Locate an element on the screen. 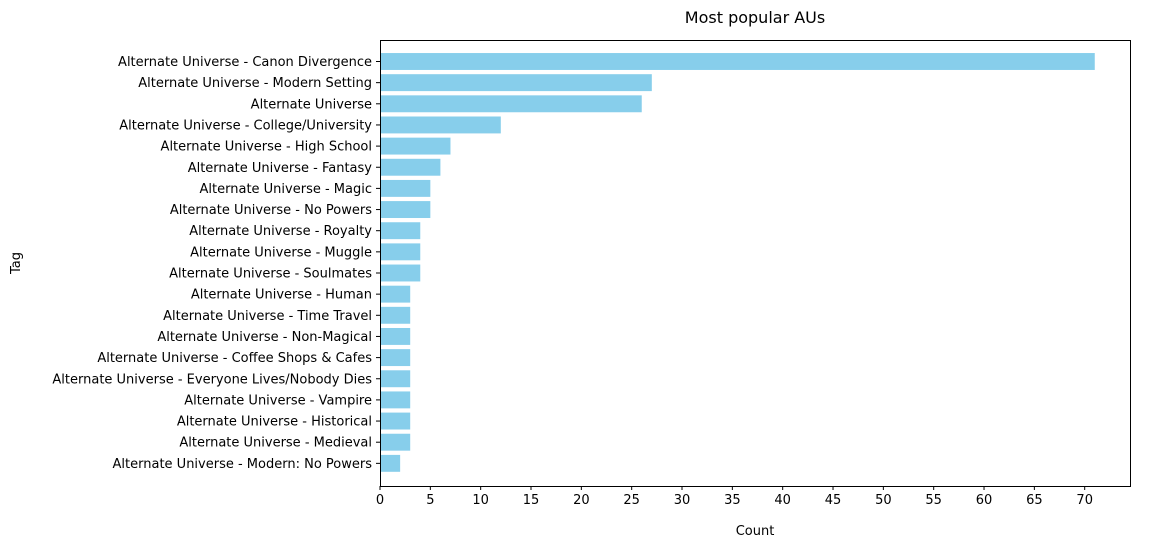 The height and width of the screenshot is (547, 1165). y-axis-title: Tag is located at coordinates (16, 263).